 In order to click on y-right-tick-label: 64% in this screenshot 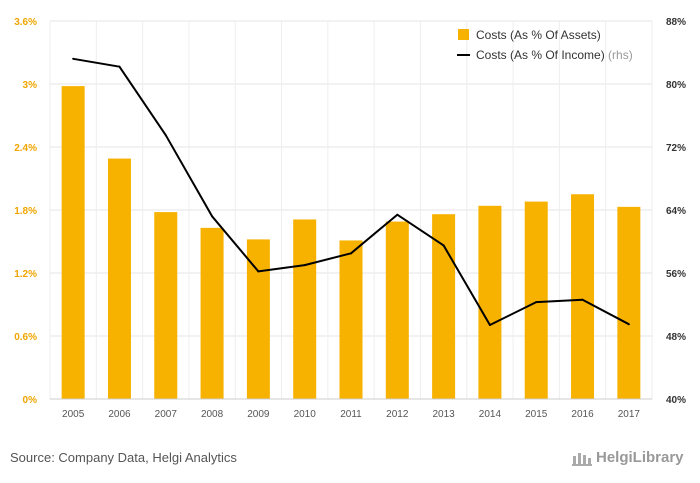, I will do `click(676, 211)`.